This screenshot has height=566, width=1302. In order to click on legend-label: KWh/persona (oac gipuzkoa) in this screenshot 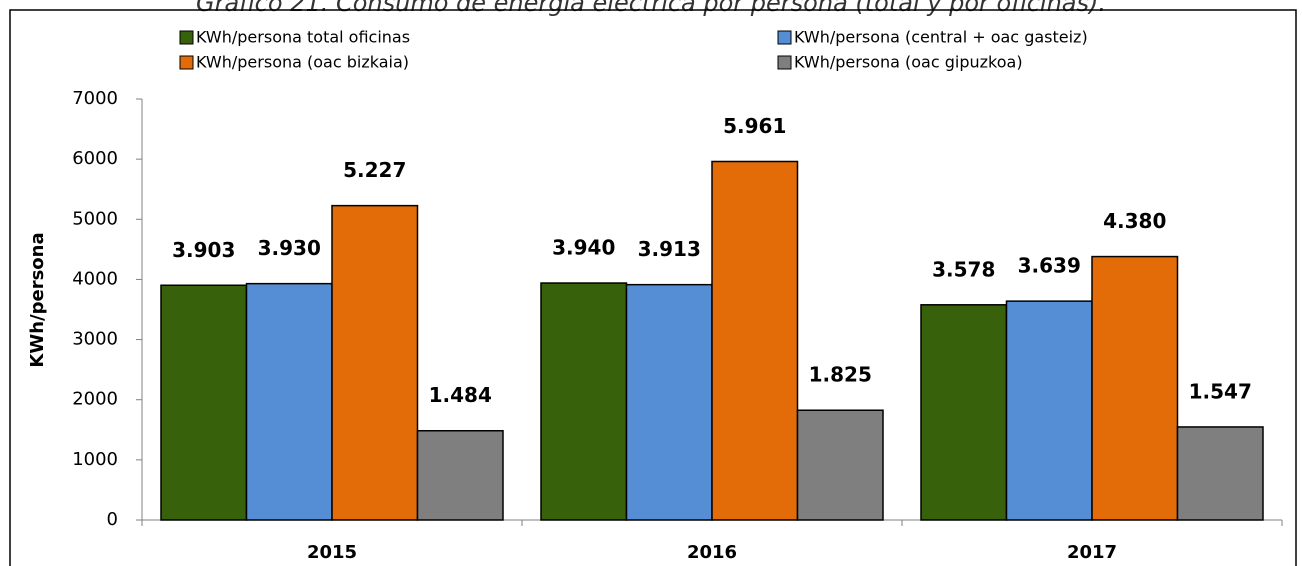, I will do `click(908, 62)`.